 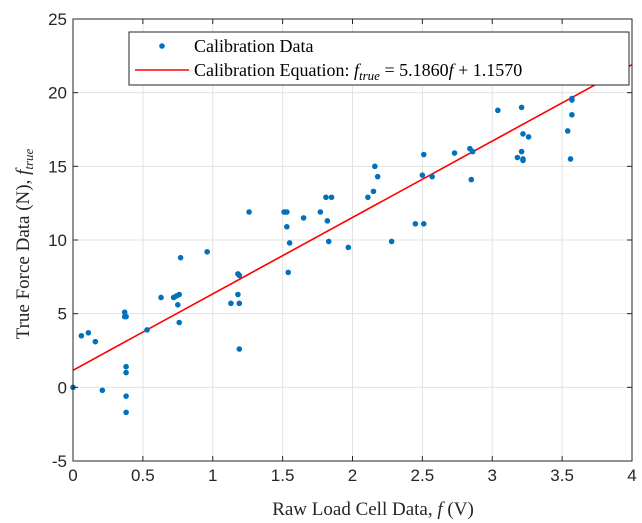 I want to click on x-tick-label: 2.5, so click(x=423, y=475).